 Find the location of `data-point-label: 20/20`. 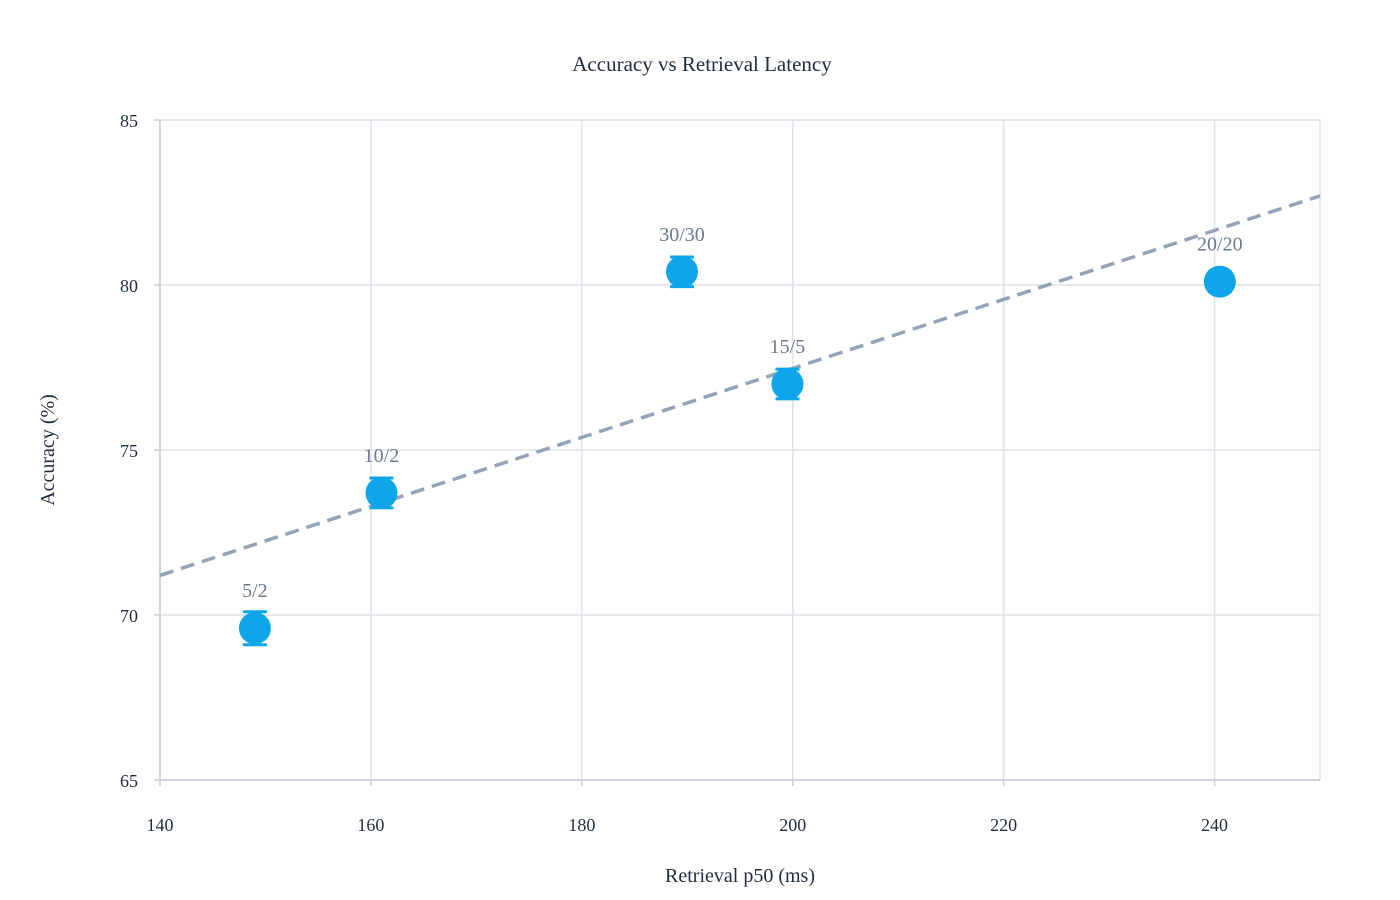

data-point-label: 20/20 is located at coordinates (1220, 245).